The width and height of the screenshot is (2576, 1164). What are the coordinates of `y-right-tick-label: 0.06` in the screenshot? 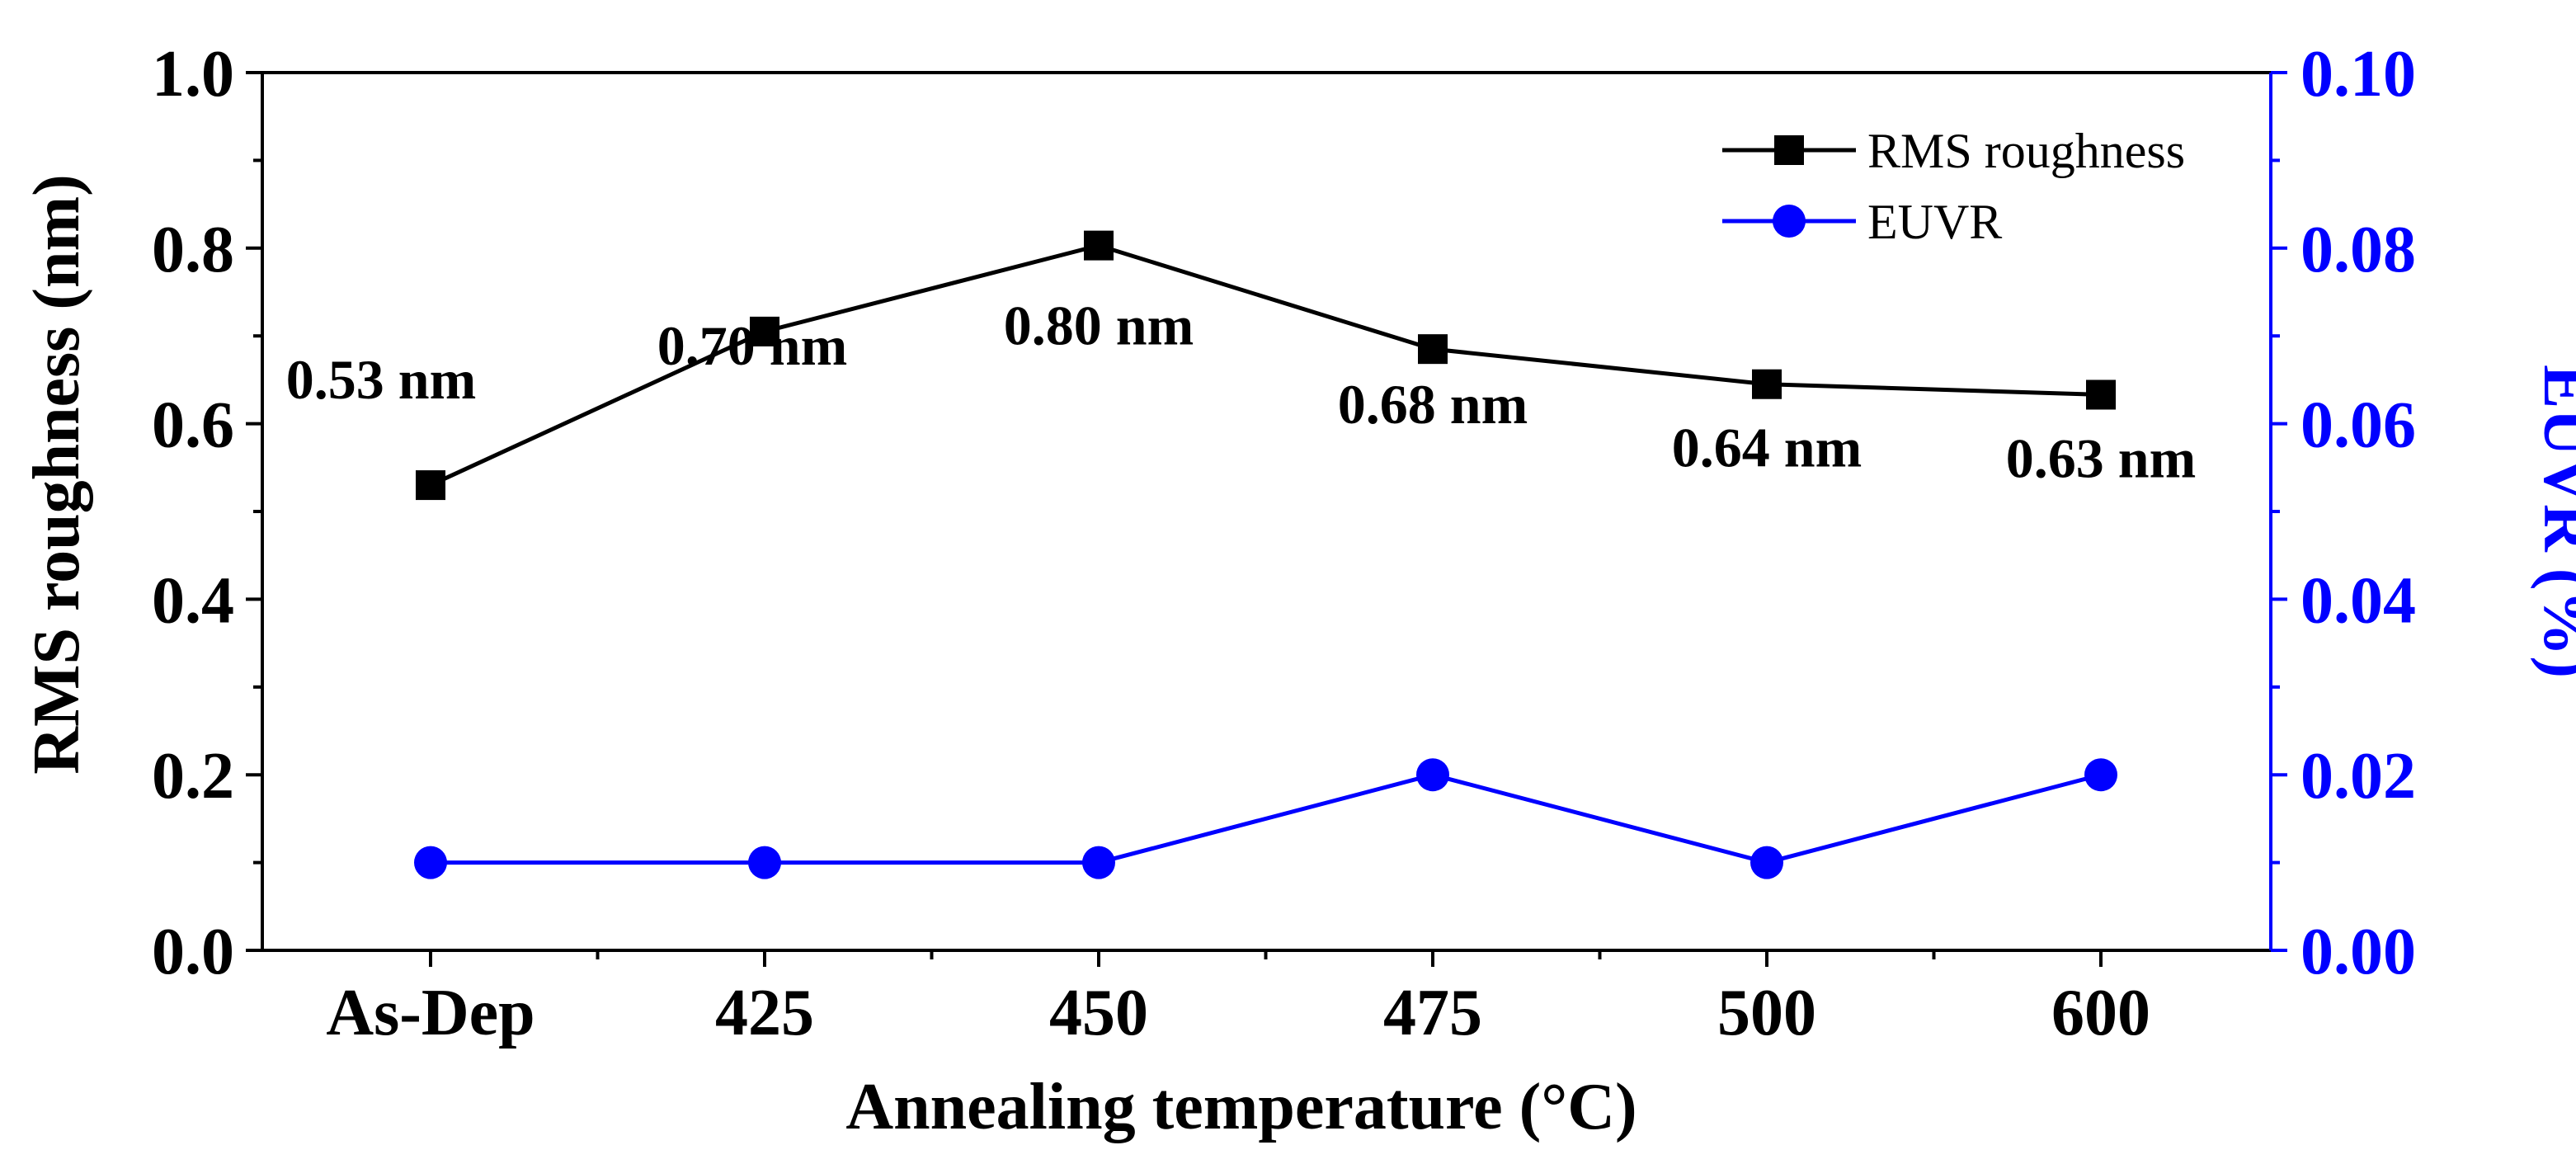 It's located at (2358, 425).